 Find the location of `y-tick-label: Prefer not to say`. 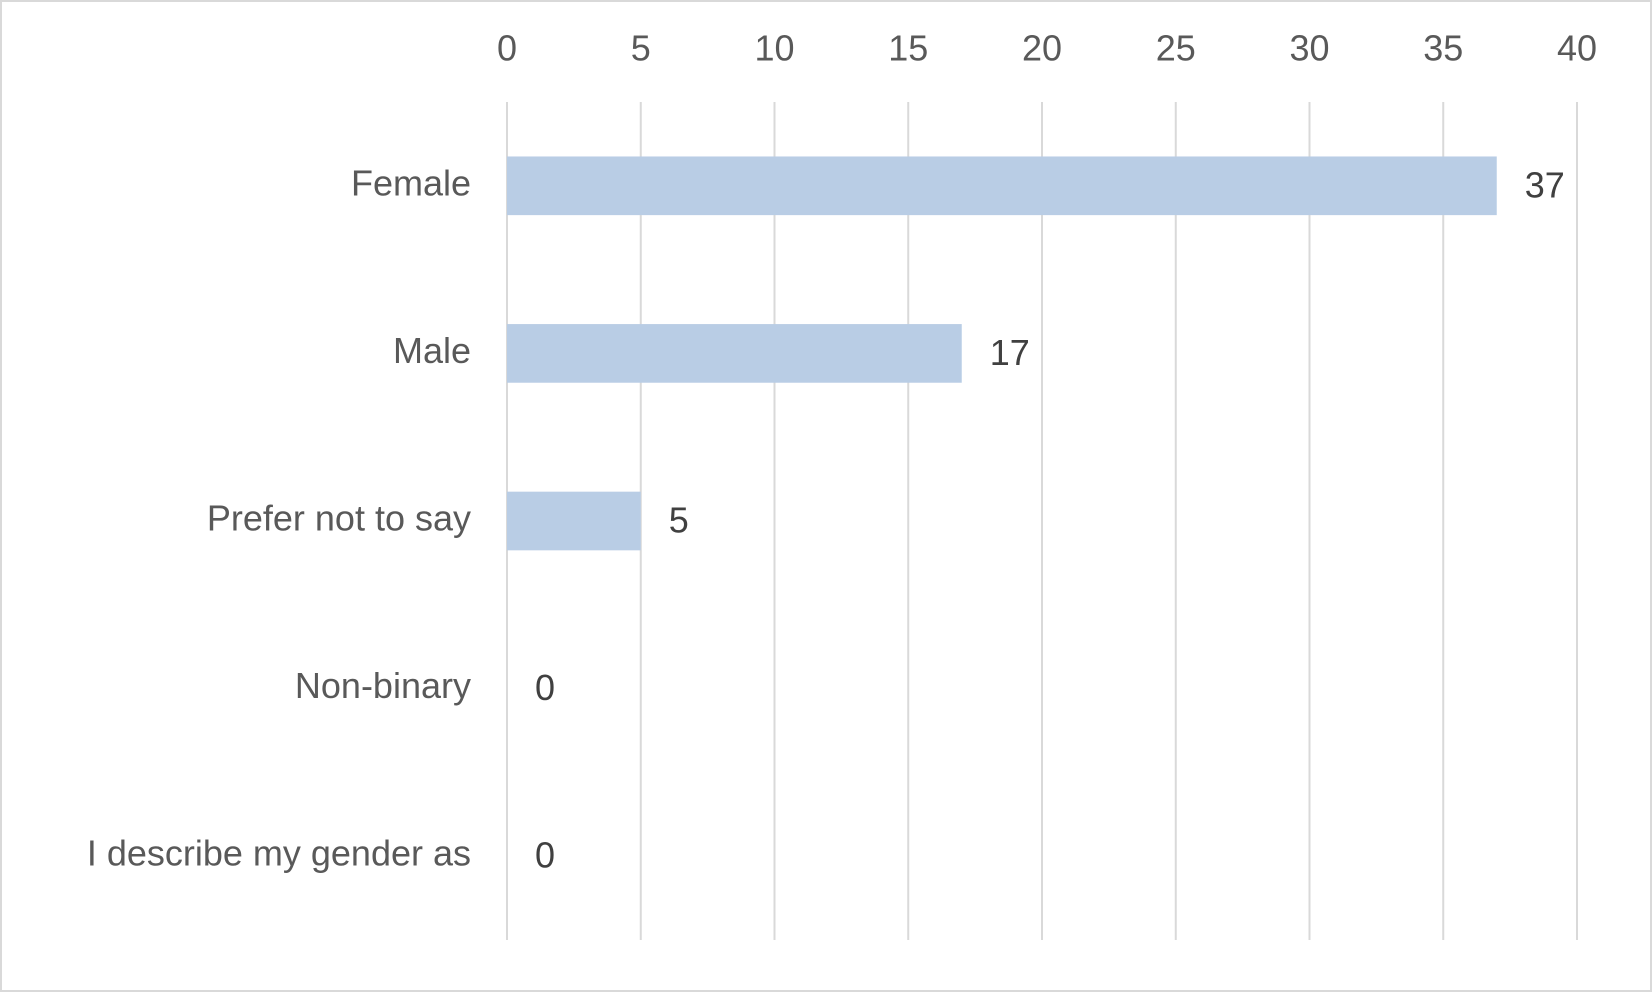

y-tick-label: Prefer not to say is located at coordinates (339, 518).